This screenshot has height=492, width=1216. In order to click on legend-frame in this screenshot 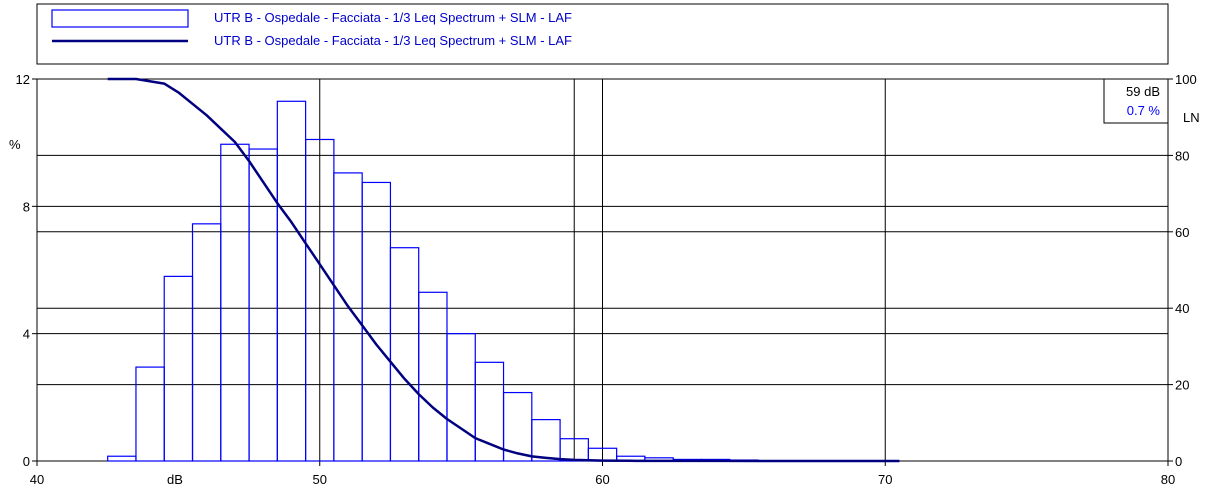, I will do `click(602, 34)`.